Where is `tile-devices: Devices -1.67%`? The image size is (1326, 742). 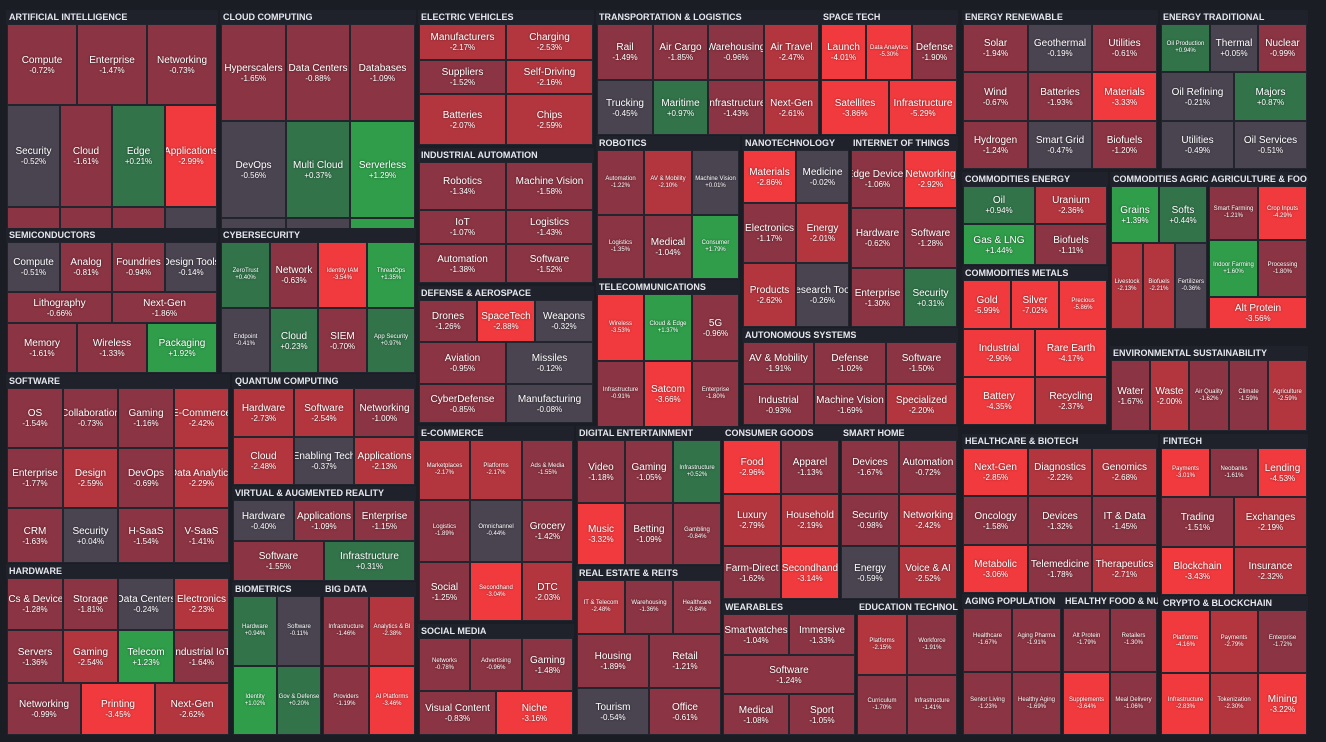 tile-devices: Devices -1.67% is located at coordinates (870, 467).